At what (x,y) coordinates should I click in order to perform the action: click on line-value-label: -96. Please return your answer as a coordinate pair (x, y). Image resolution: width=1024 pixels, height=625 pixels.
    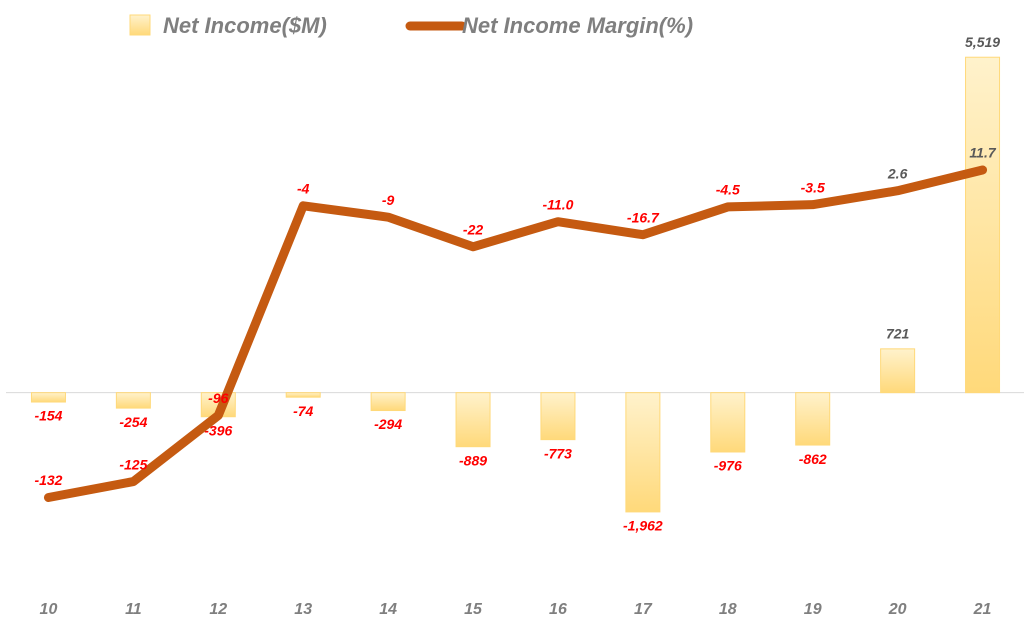
    Looking at the image, I should click on (218, 398).